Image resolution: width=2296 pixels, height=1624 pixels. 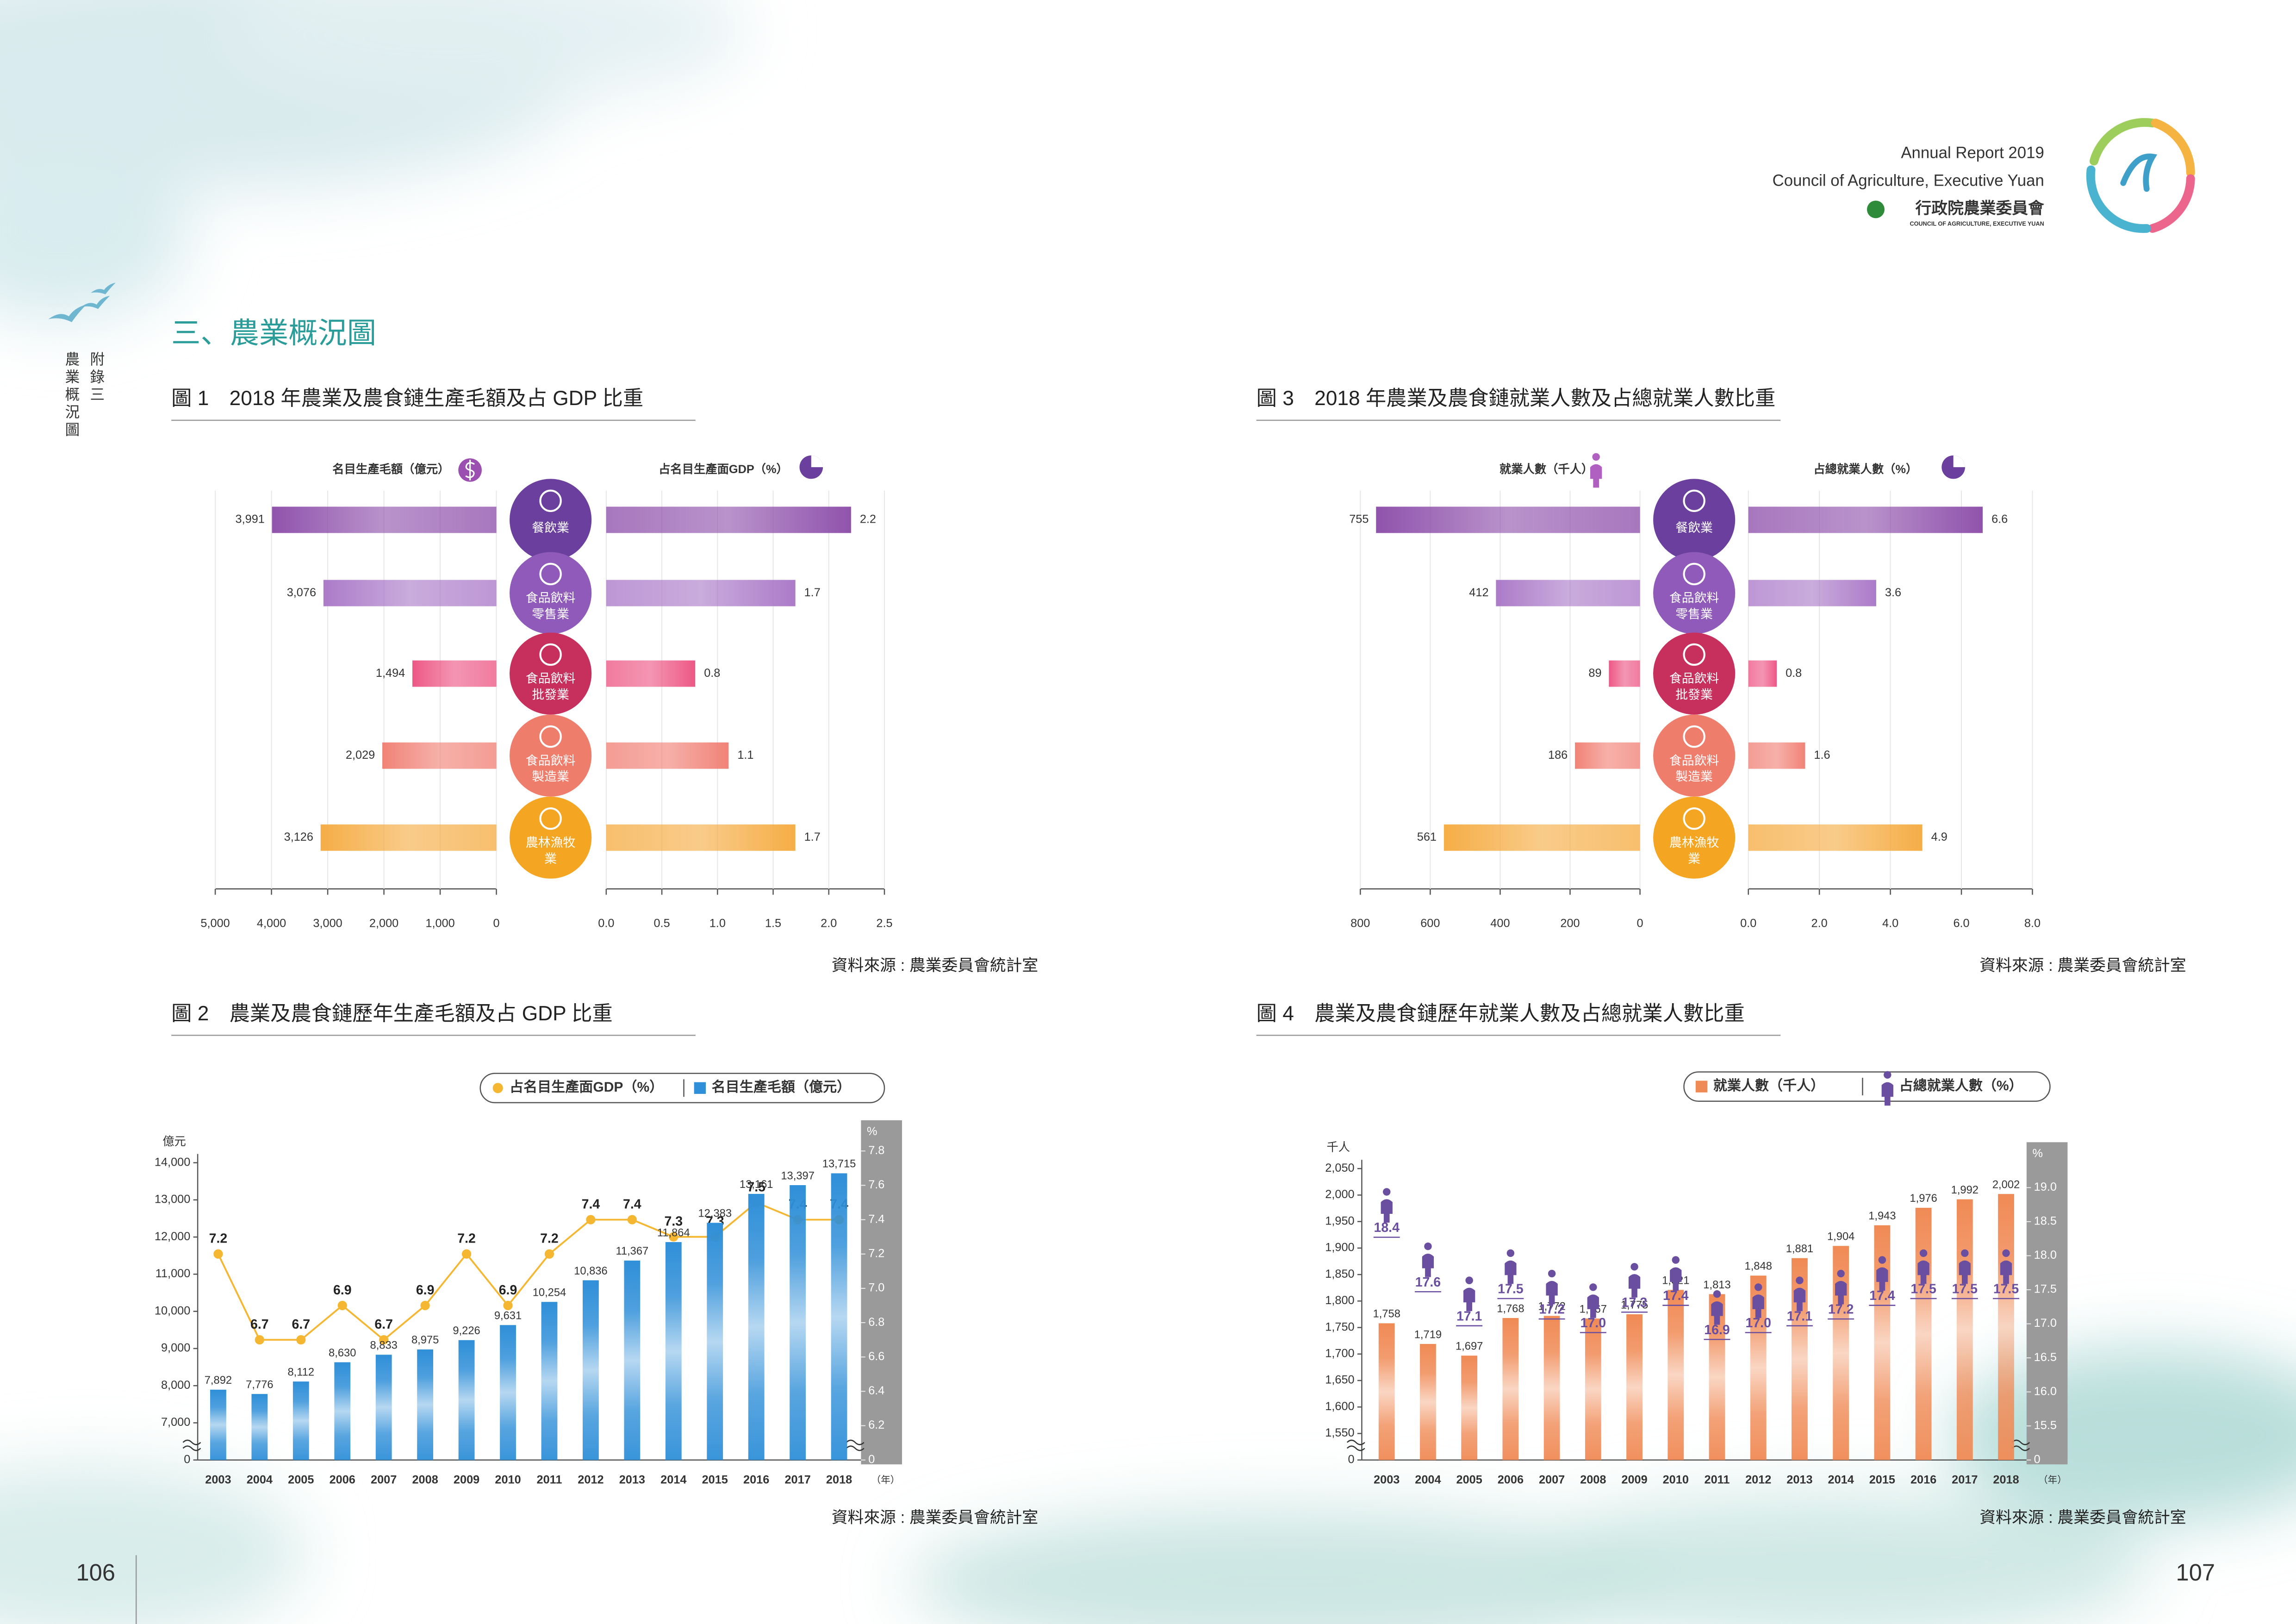 I want to click on council-name: Council of Agriculture, Executive Yuan, so click(x=1908, y=180).